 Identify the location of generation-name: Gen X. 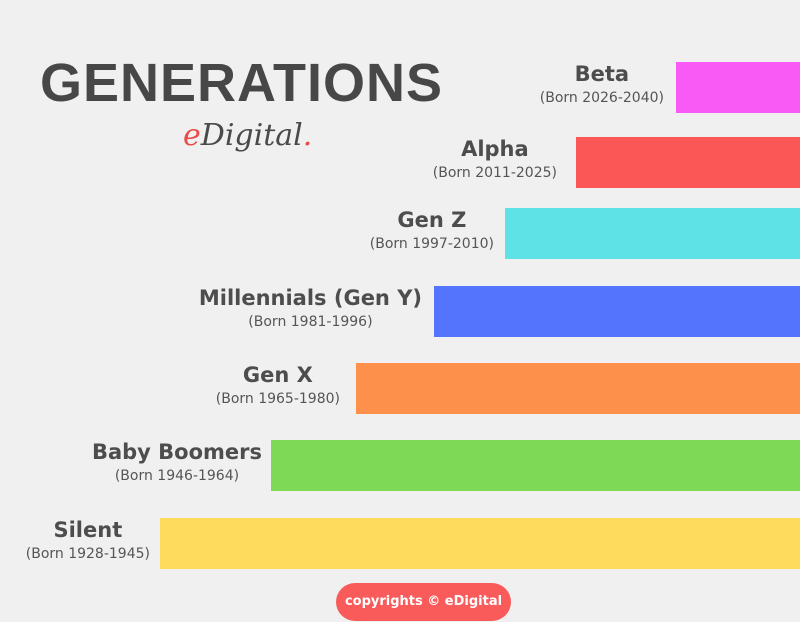
(277, 375).